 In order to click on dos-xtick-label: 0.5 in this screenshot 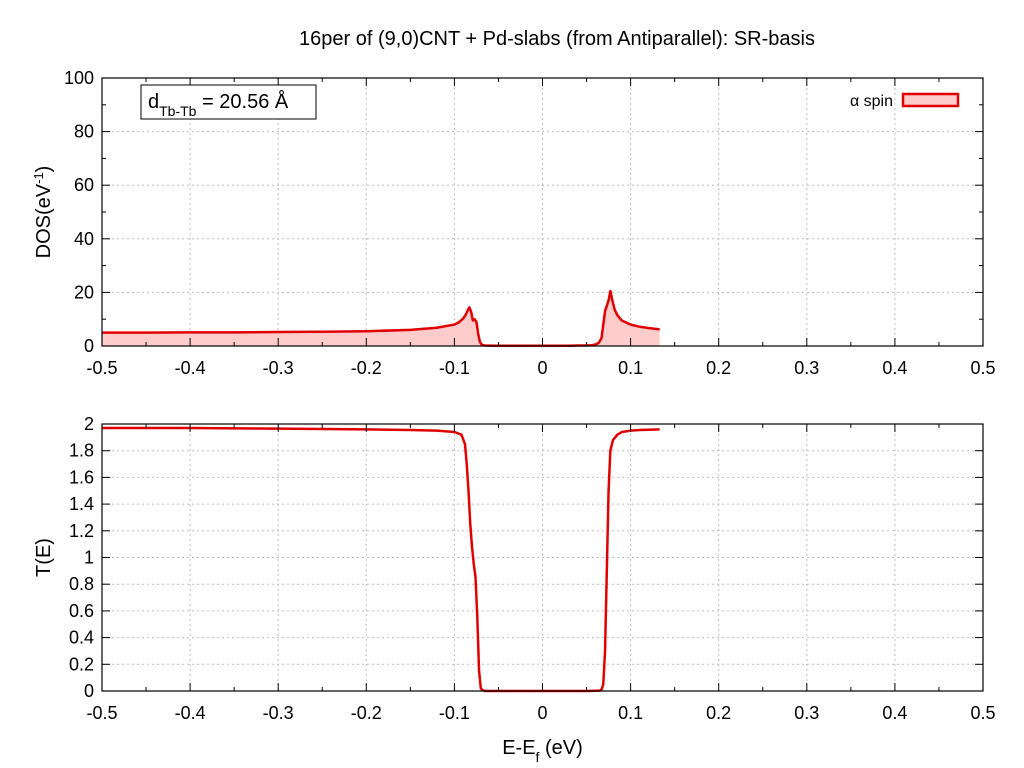, I will do `click(982, 368)`.